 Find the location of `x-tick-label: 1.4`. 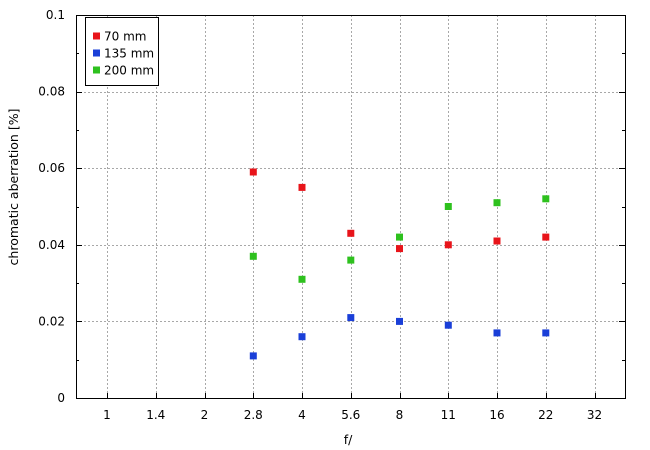

x-tick-label: 1.4 is located at coordinates (155, 415).